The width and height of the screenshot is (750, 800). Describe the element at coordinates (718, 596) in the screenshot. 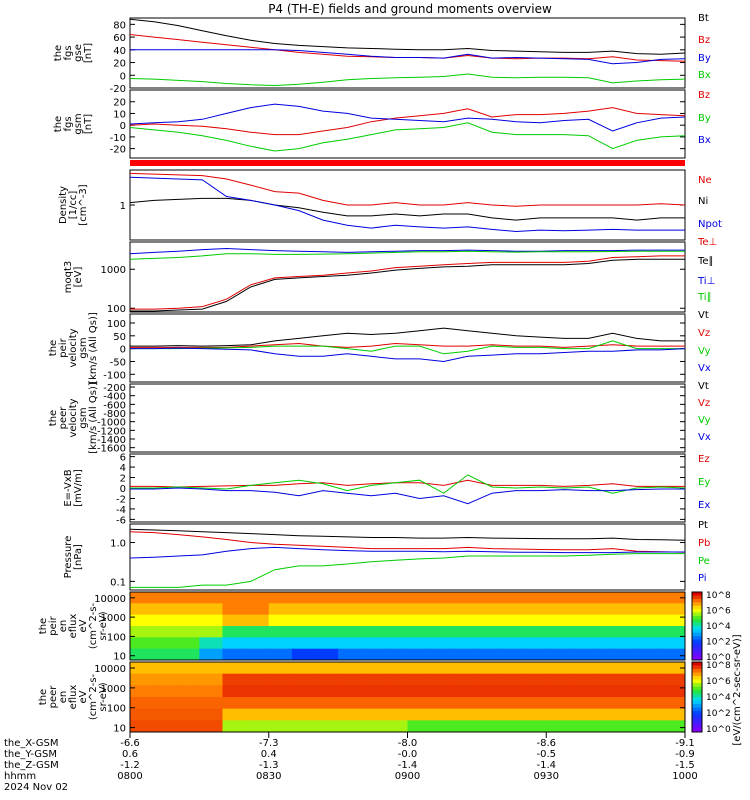

I see `colorbar-tick-label: 10^8` at that location.